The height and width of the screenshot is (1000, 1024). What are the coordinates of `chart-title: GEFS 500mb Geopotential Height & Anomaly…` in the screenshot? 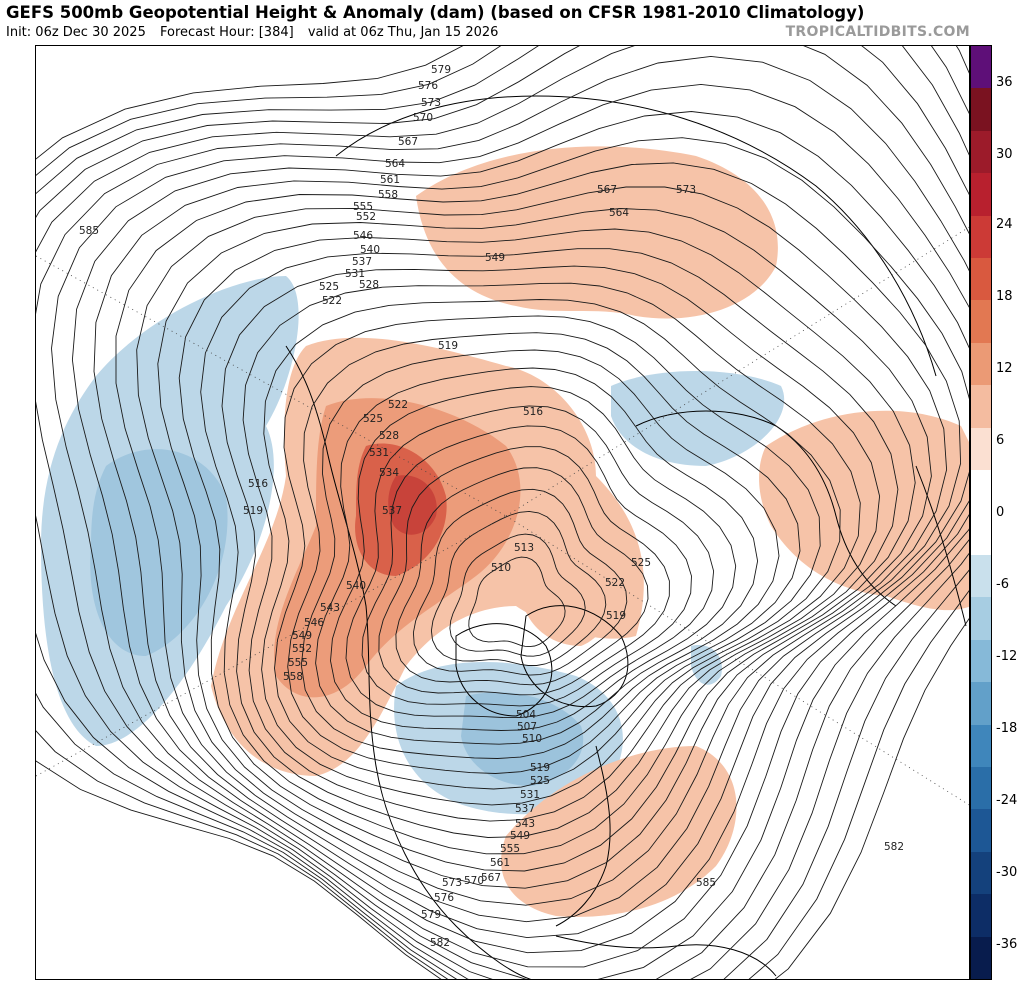 It's located at (435, 12).